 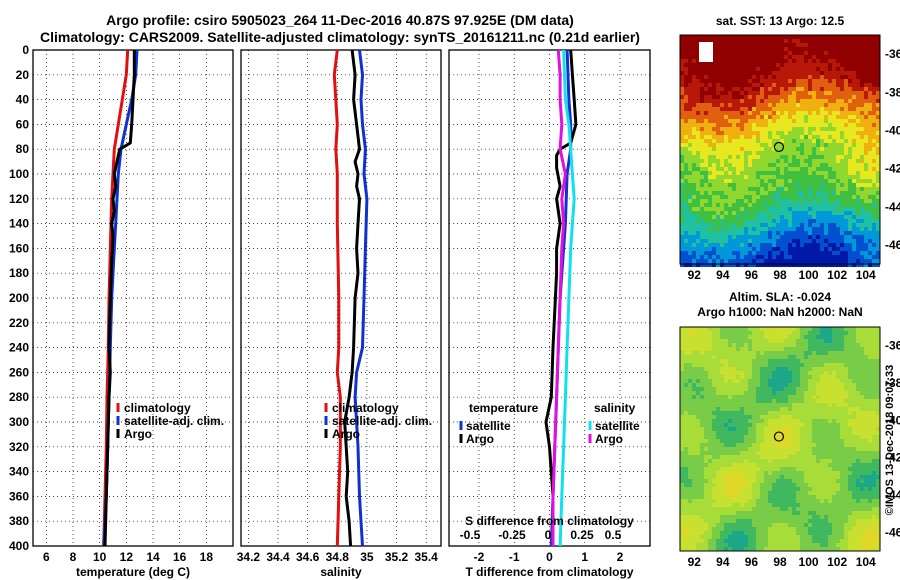 I want to click on map-x-tick-label: 92, so click(x=695, y=275).